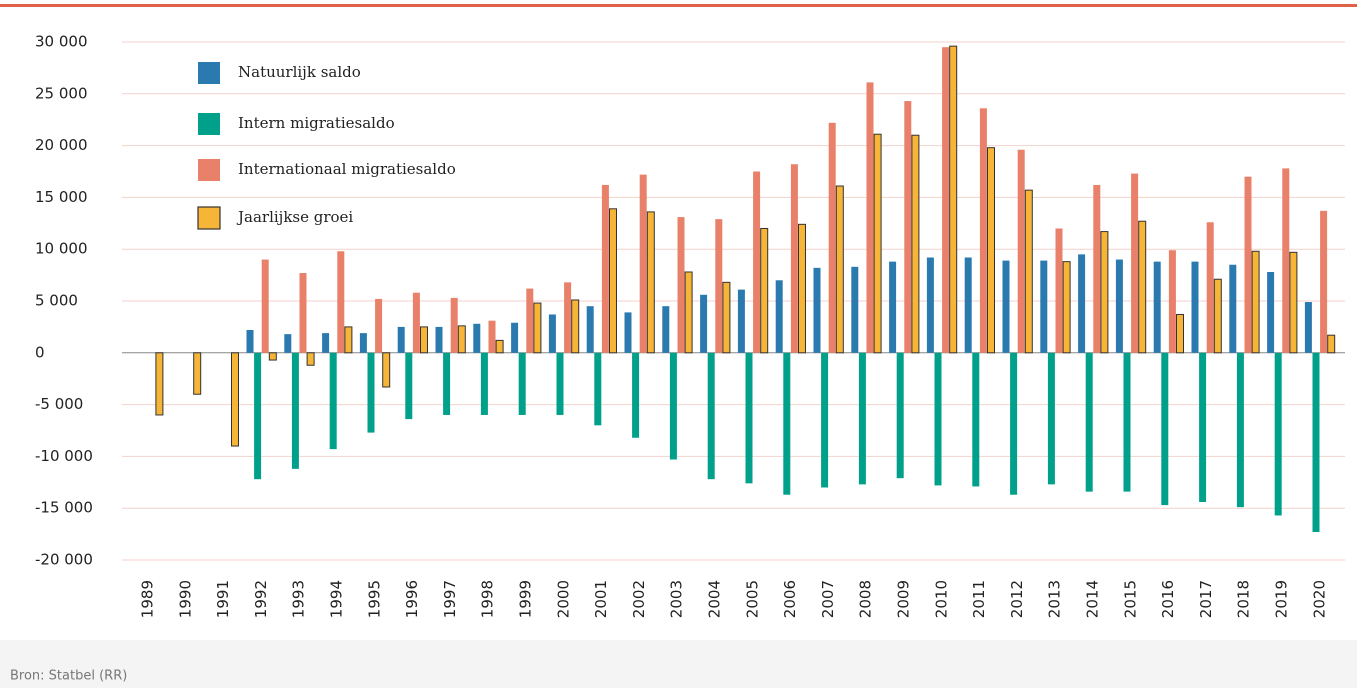 The height and width of the screenshot is (688, 1357). I want to click on y-tick-label: -5 000, so click(59, 404).